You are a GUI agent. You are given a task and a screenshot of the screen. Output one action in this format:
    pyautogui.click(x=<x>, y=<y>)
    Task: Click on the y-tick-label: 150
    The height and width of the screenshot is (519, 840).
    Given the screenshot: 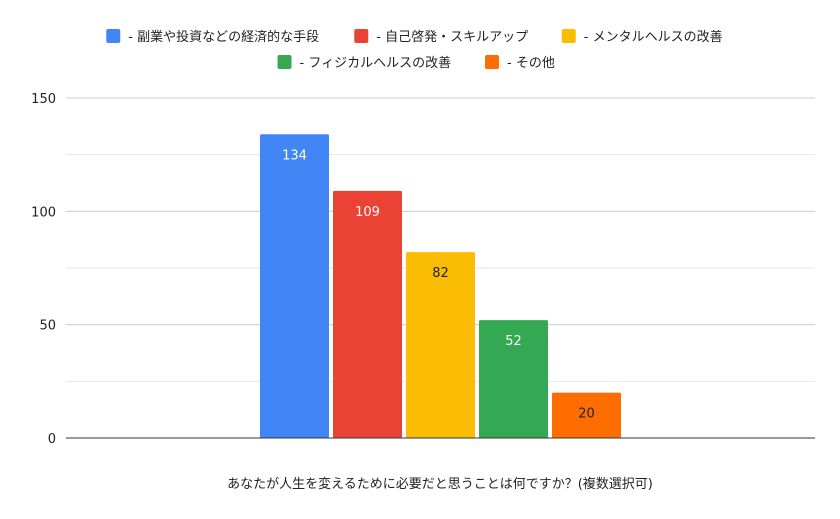 What is the action you would take?
    pyautogui.click(x=43, y=99)
    